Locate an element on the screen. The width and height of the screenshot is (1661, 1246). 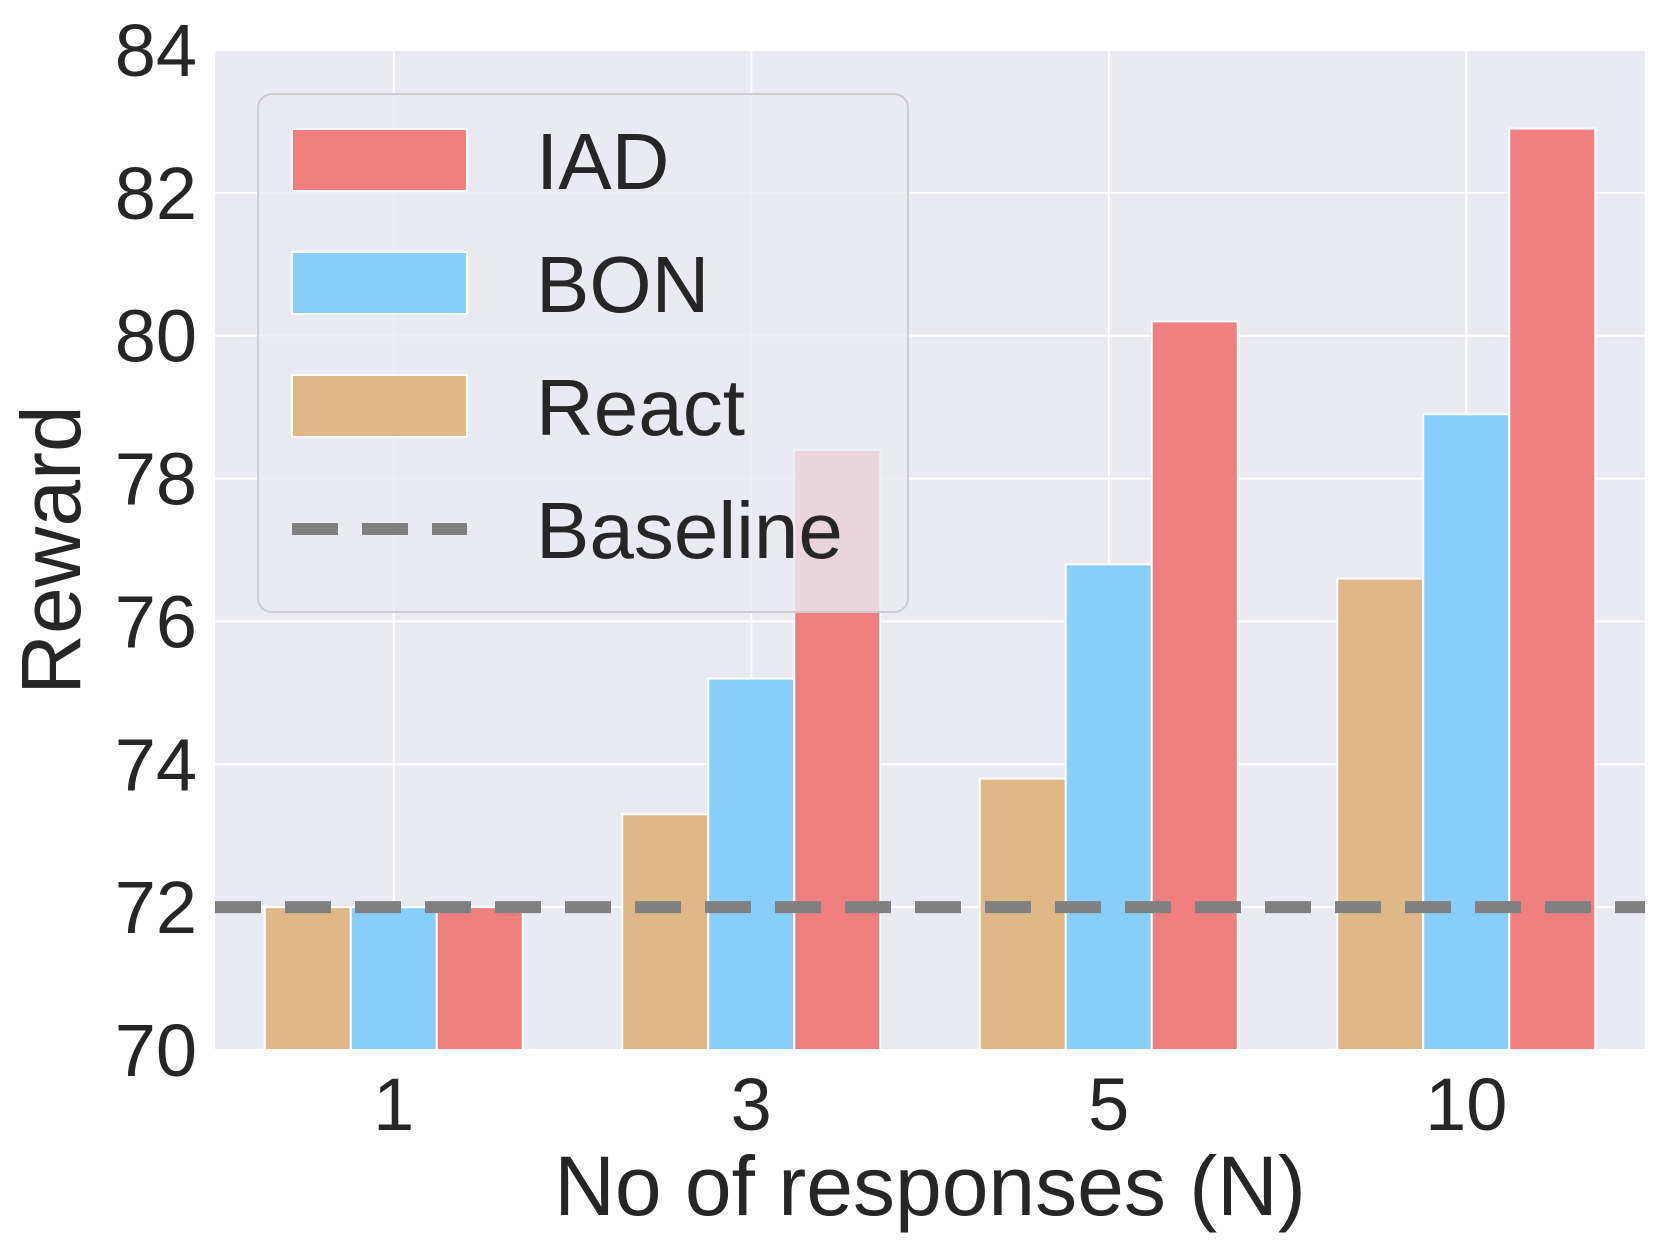
legend-label-baseline: Baseline is located at coordinates (689, 530).